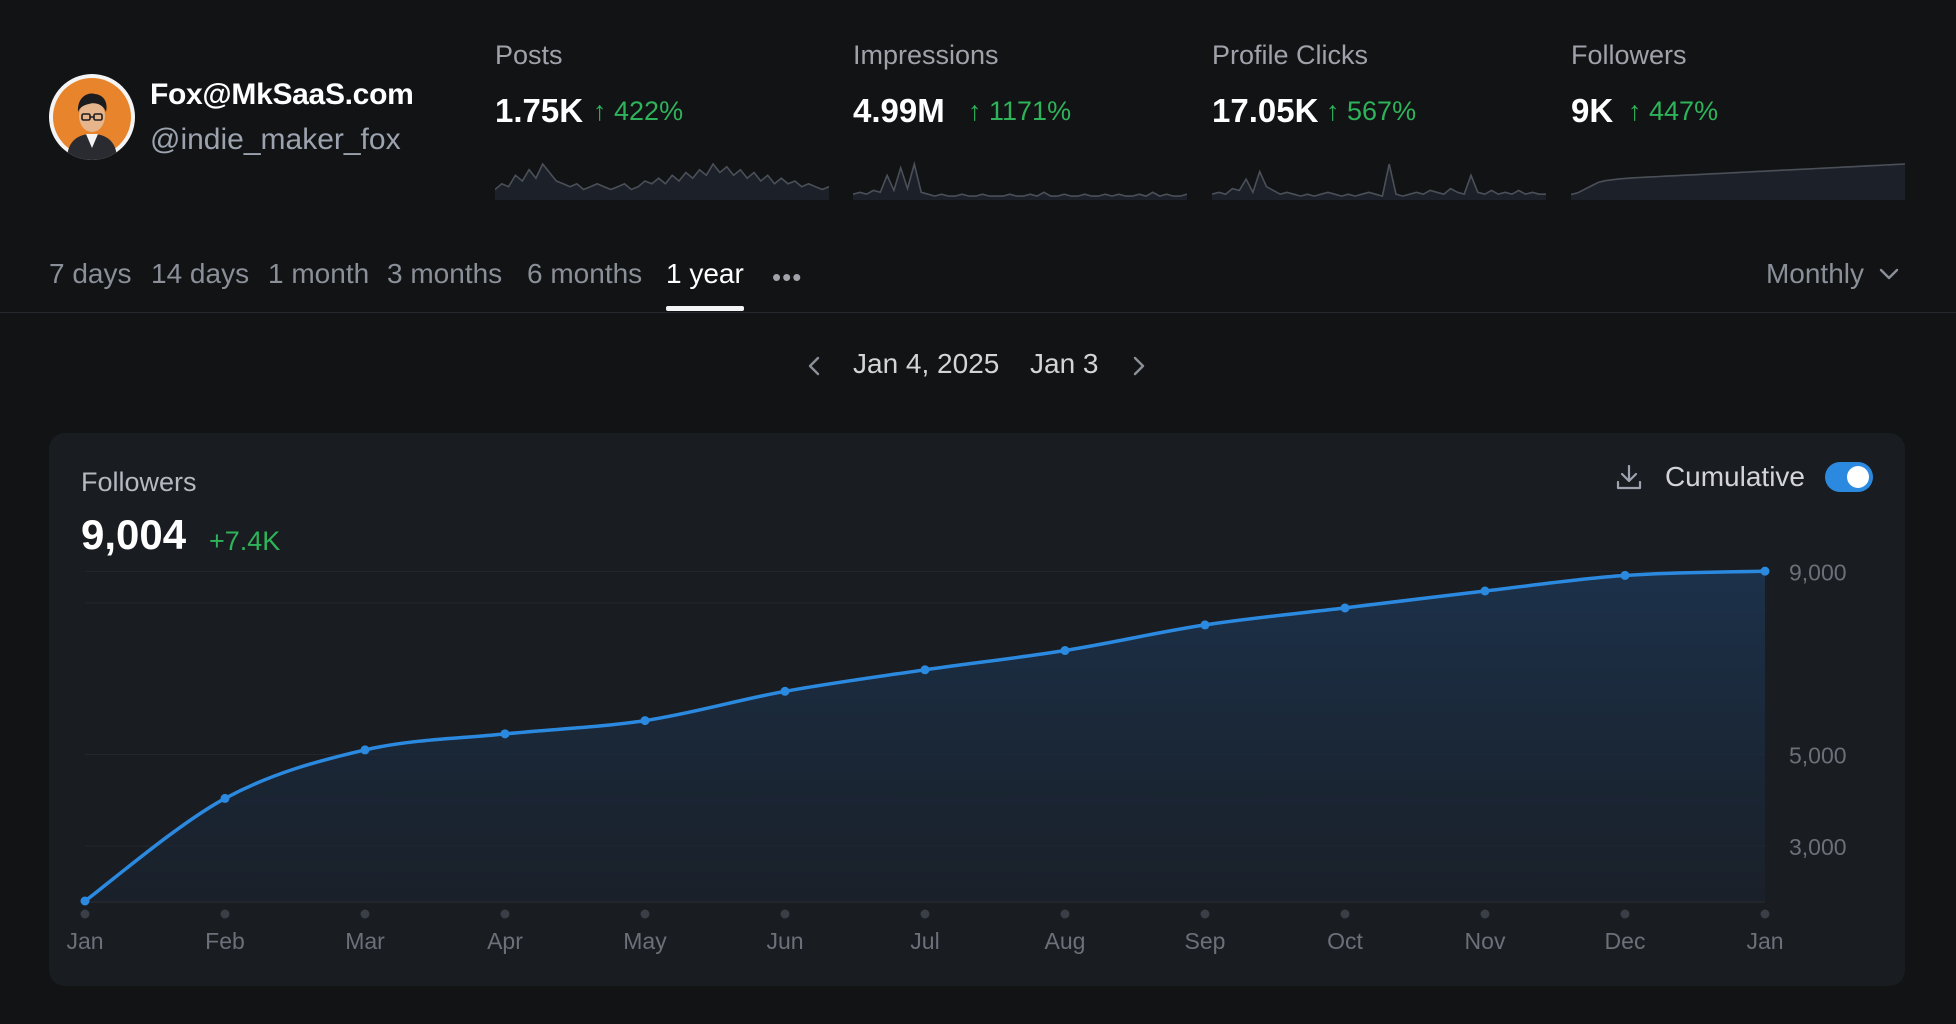  Describe the element at coordinates (1030, 111) in the screenshot. I see `stat-change-value: 1171%` at that location.